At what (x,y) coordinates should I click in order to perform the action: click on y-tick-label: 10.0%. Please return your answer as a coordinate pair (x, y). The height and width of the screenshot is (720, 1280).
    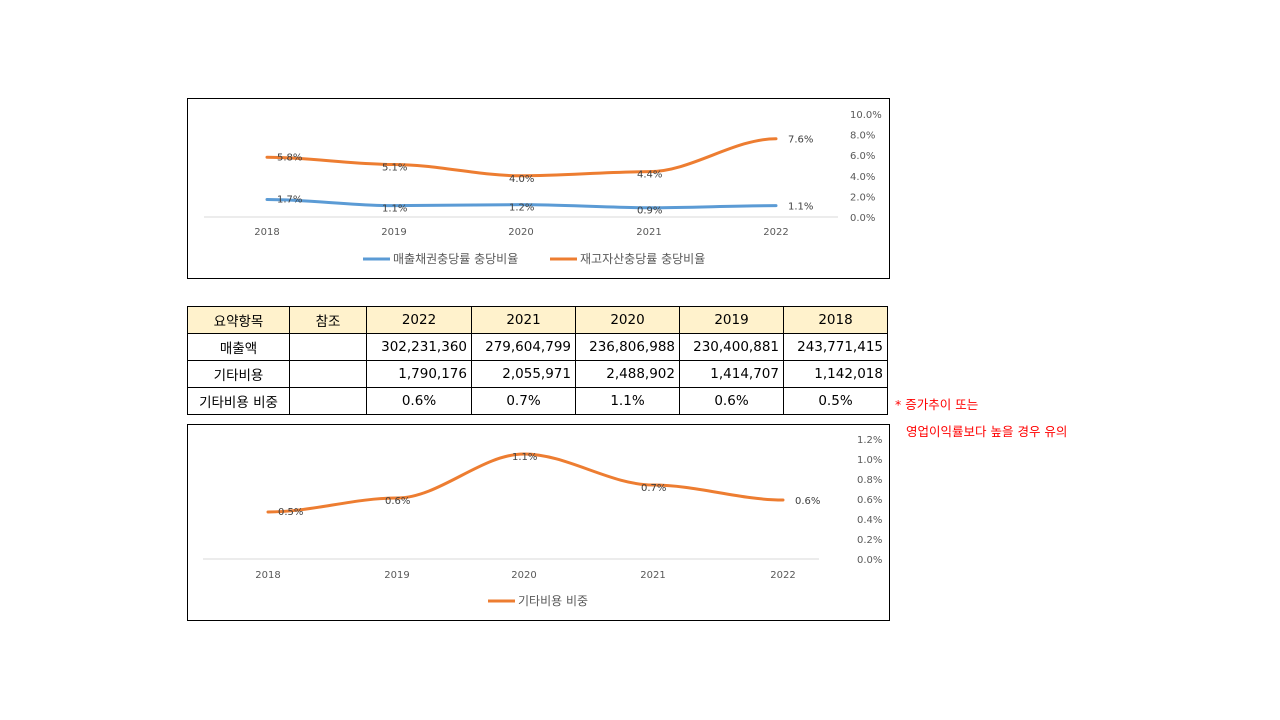
    Looking at the image, I should click on (866, 115).